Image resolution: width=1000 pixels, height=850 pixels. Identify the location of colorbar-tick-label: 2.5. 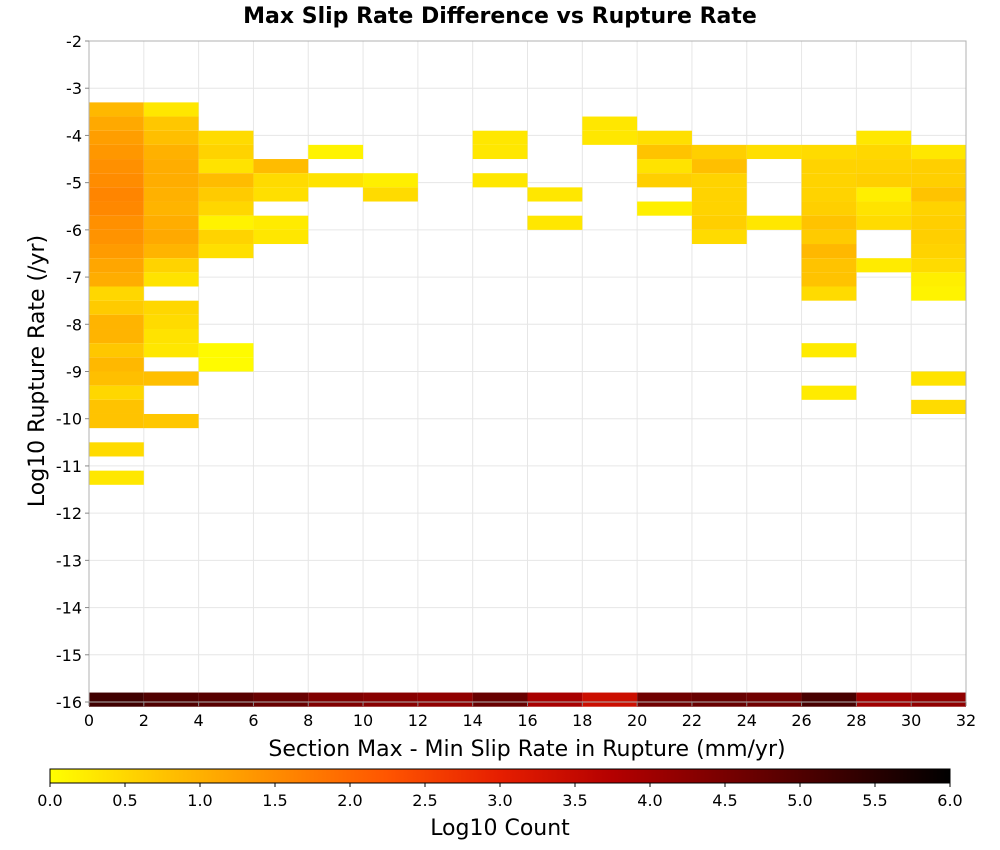
(424, 800).